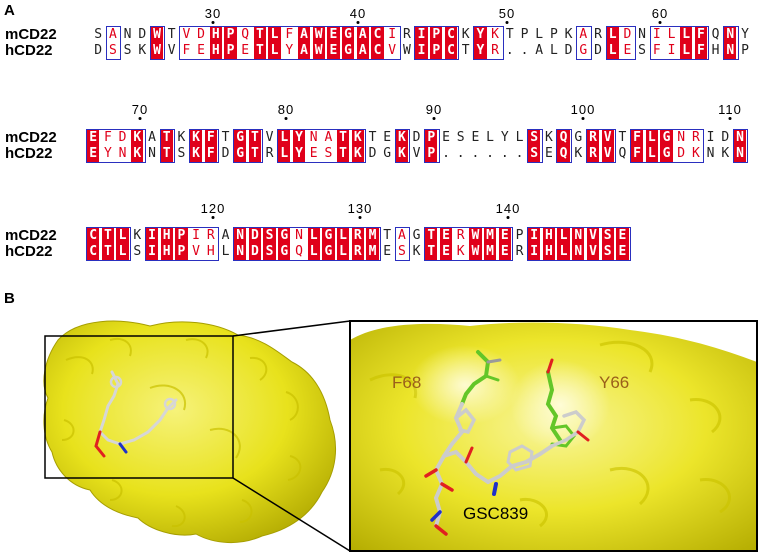  Describe the element at coordinates (715, 34) in the screenshot. I see `residue: Q` at that location.